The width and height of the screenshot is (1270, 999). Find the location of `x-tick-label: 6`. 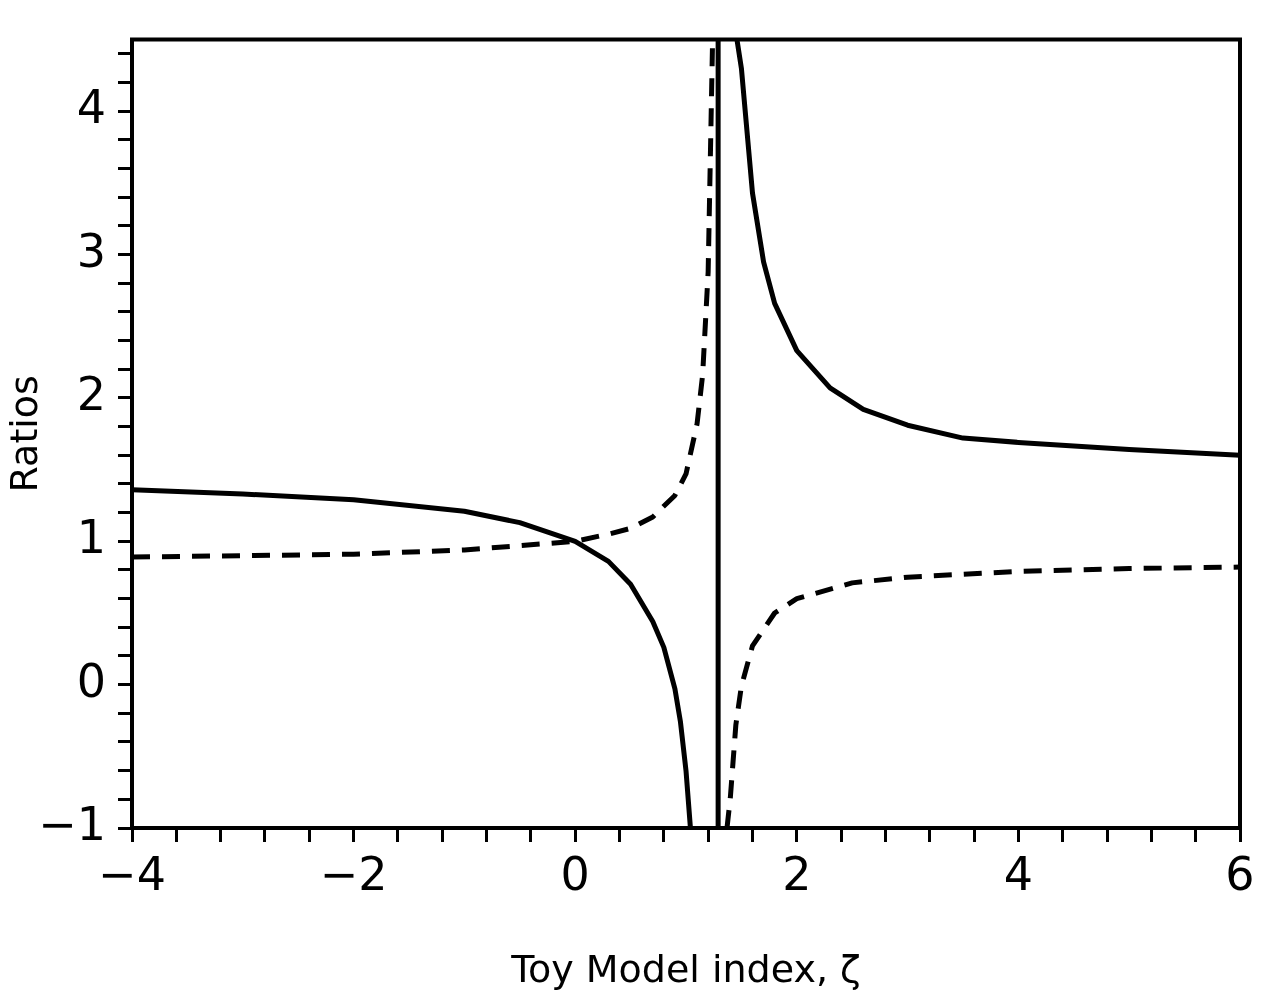

x-tick-label: 6 is located at coordinates (1240, 873).